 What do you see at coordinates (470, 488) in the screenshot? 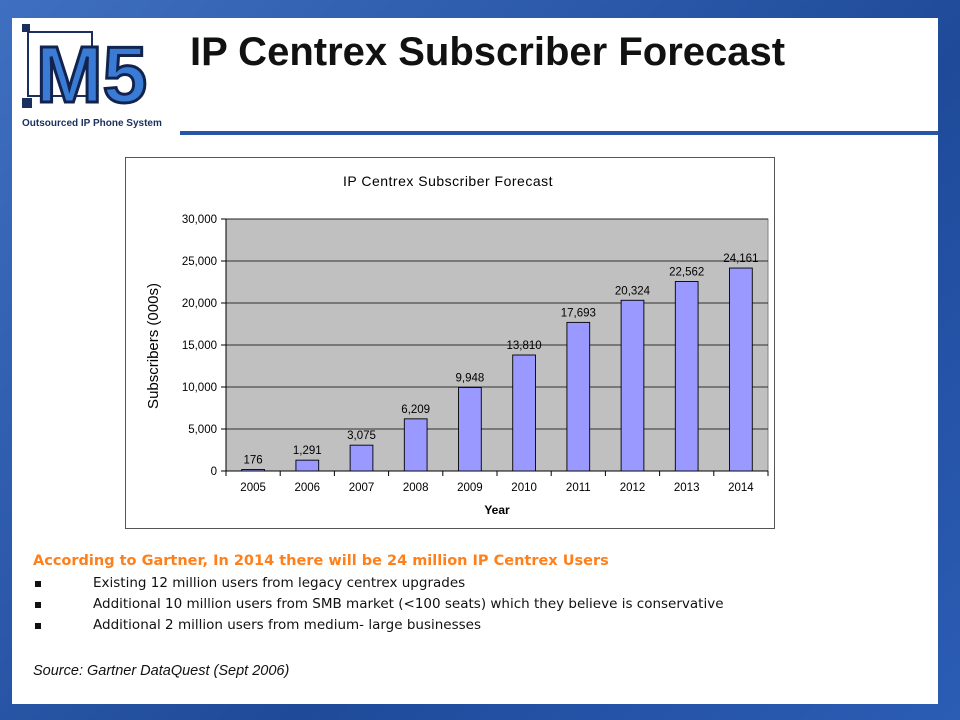
I see `x-tick-label: 2009` at bounding box center [470, 488].